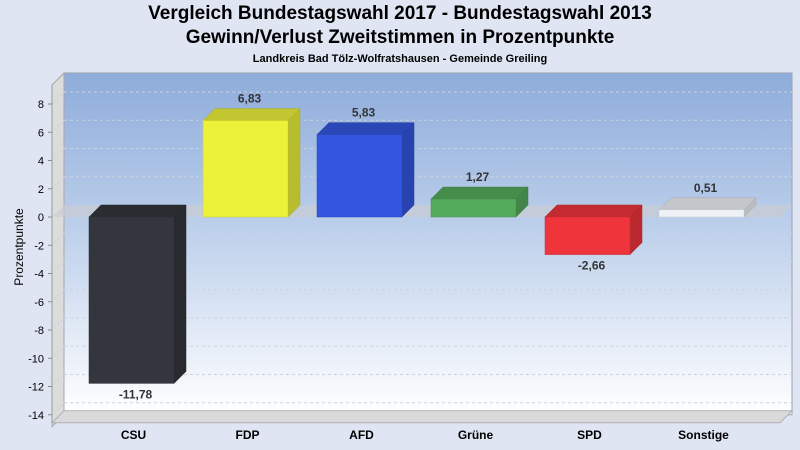  Describe the element at coordinates (250, 99) in the screenshot. I see `data-label: 6,83` at that location.